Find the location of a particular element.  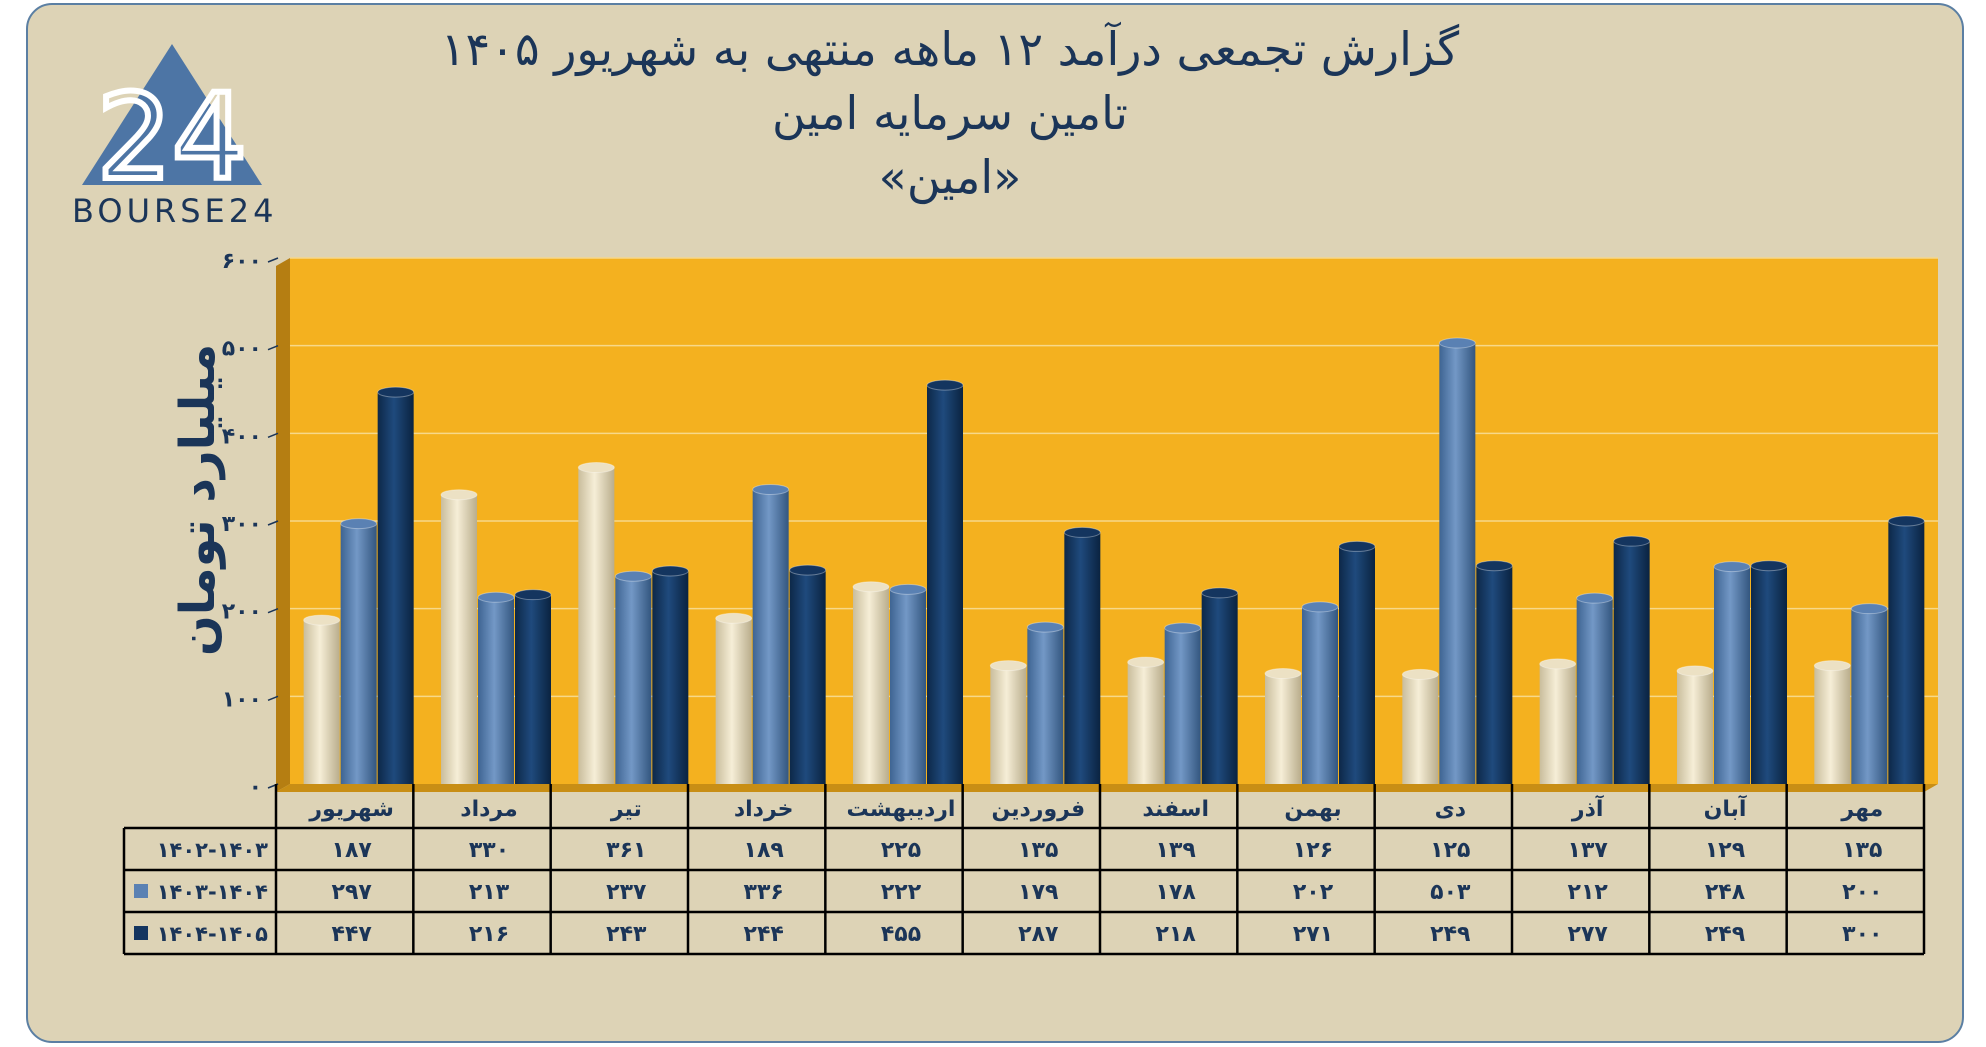

chart-subtitle: تامین سرمایه امین is located at coordinates (950, 113).